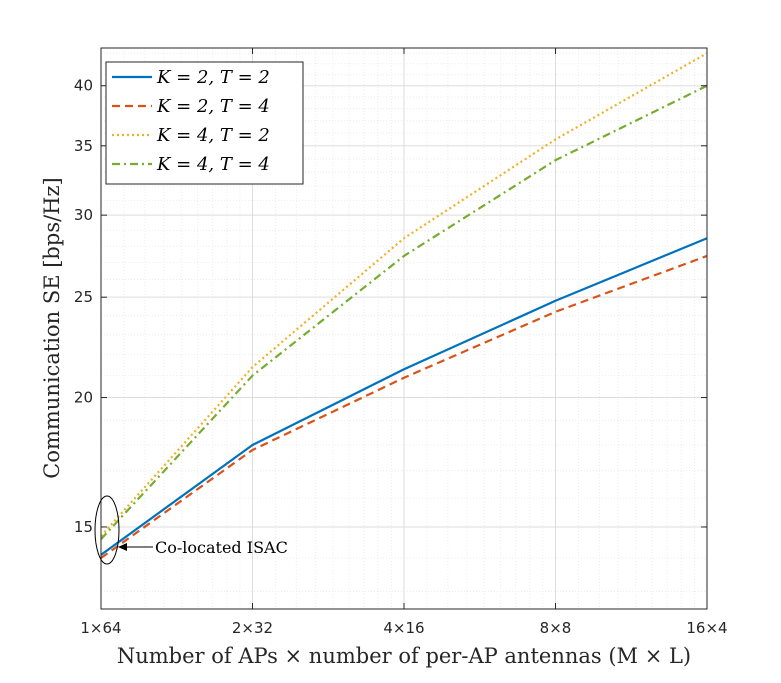 The width and height of the screenshot is (781, 683). Describe the element at coordinates (83, 297) in the screenshot. I see `y-tick-label: 25` at that location.